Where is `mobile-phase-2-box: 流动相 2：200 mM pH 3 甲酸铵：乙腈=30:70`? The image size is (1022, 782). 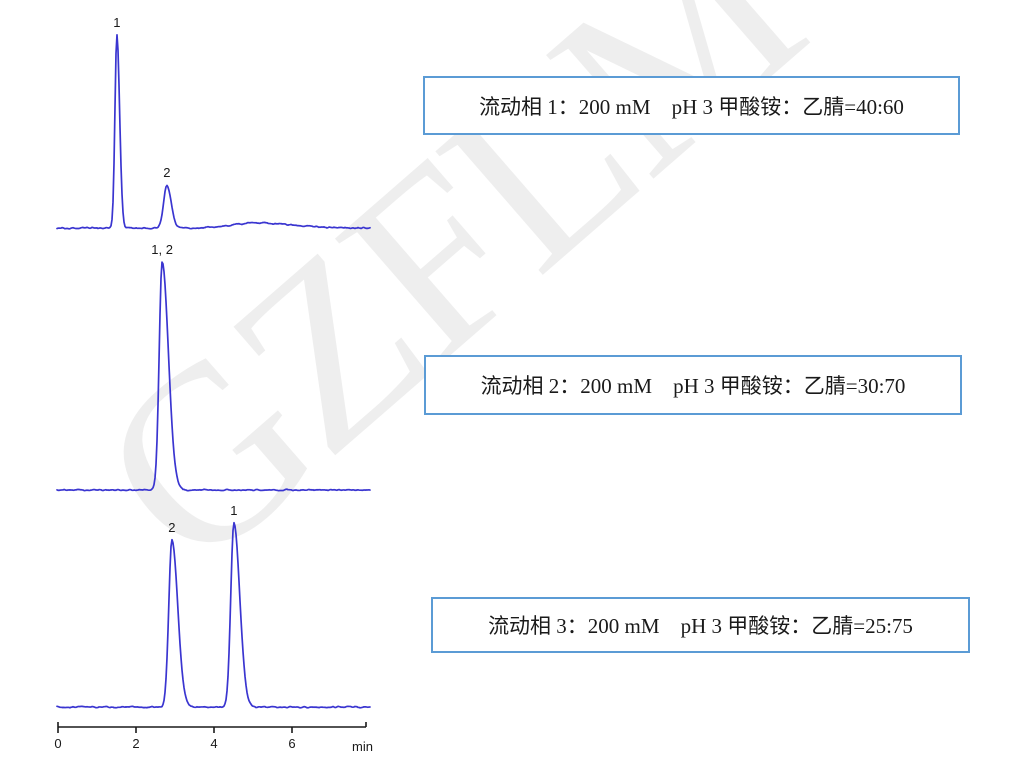 mobile-phase-2-box: 流动相 2：200 mM pH 3 甲酸铵：乙腈=30:70 is located at coordinates (693, 385).